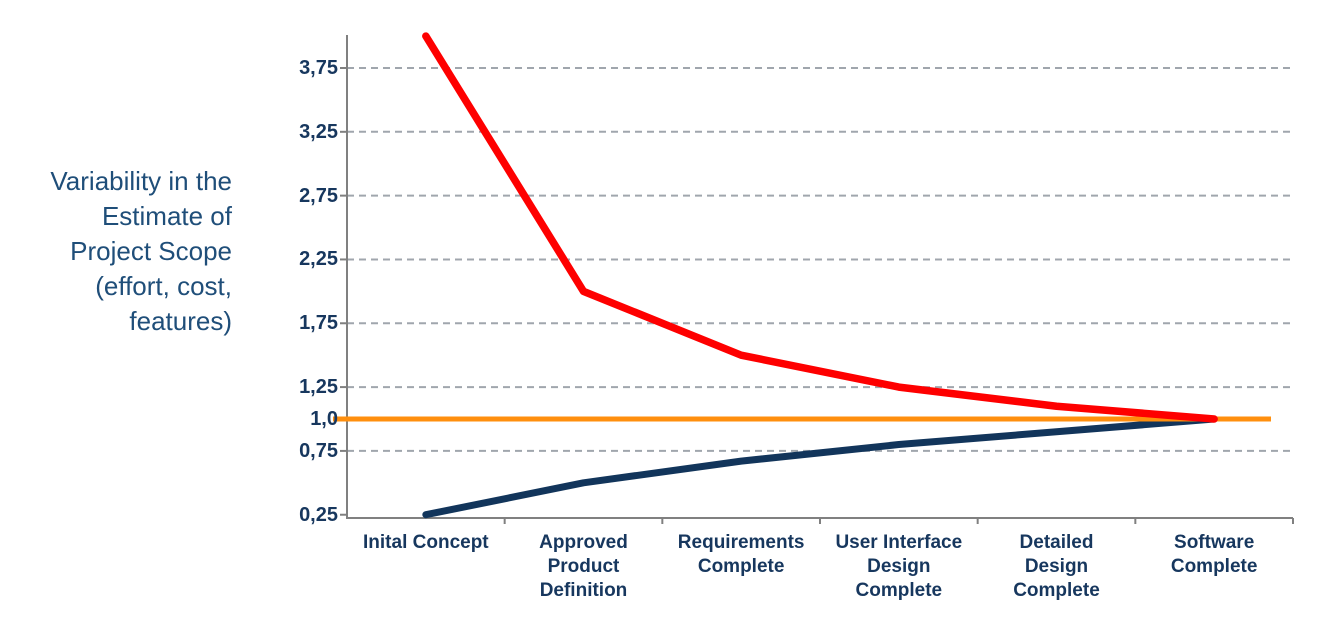 The height and width of the screenshot is (644, 1338). I want to click on x-category-label: Detailed Design Complete, so click(1056, 566).